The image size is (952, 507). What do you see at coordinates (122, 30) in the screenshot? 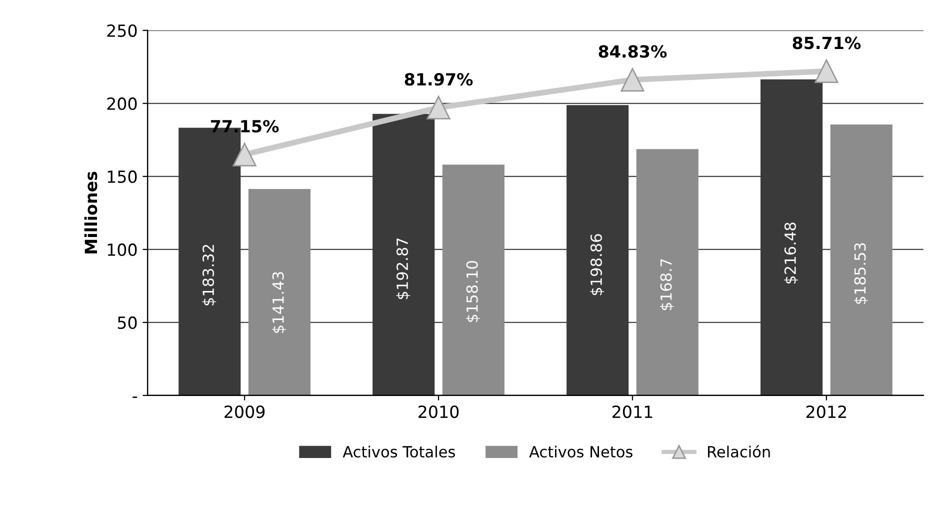
I see `y-tick-label: 250` at bounding box center [122, 30].